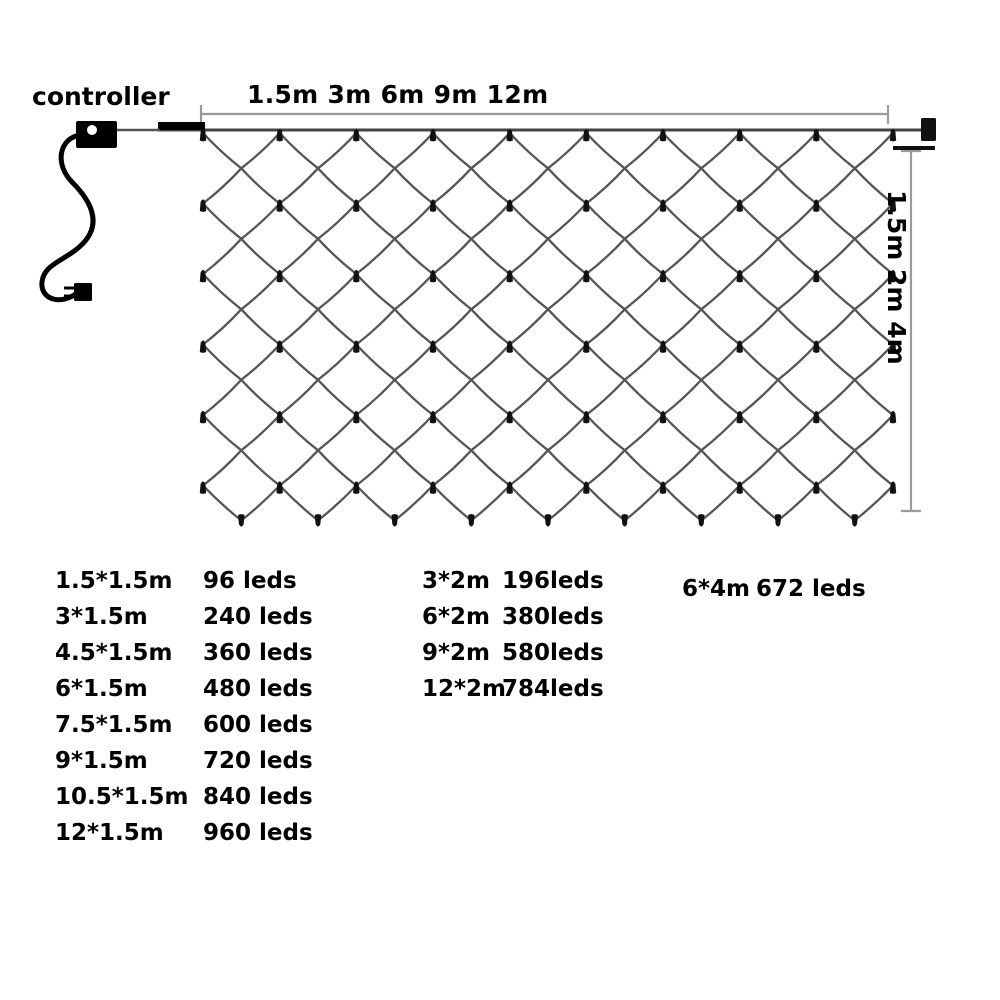 The width and height of the screenshot is (1000, 1000). Describe the element at coordinates (553, 653) in the screenshot. I see `spec-led-count: 580leds` at that location.